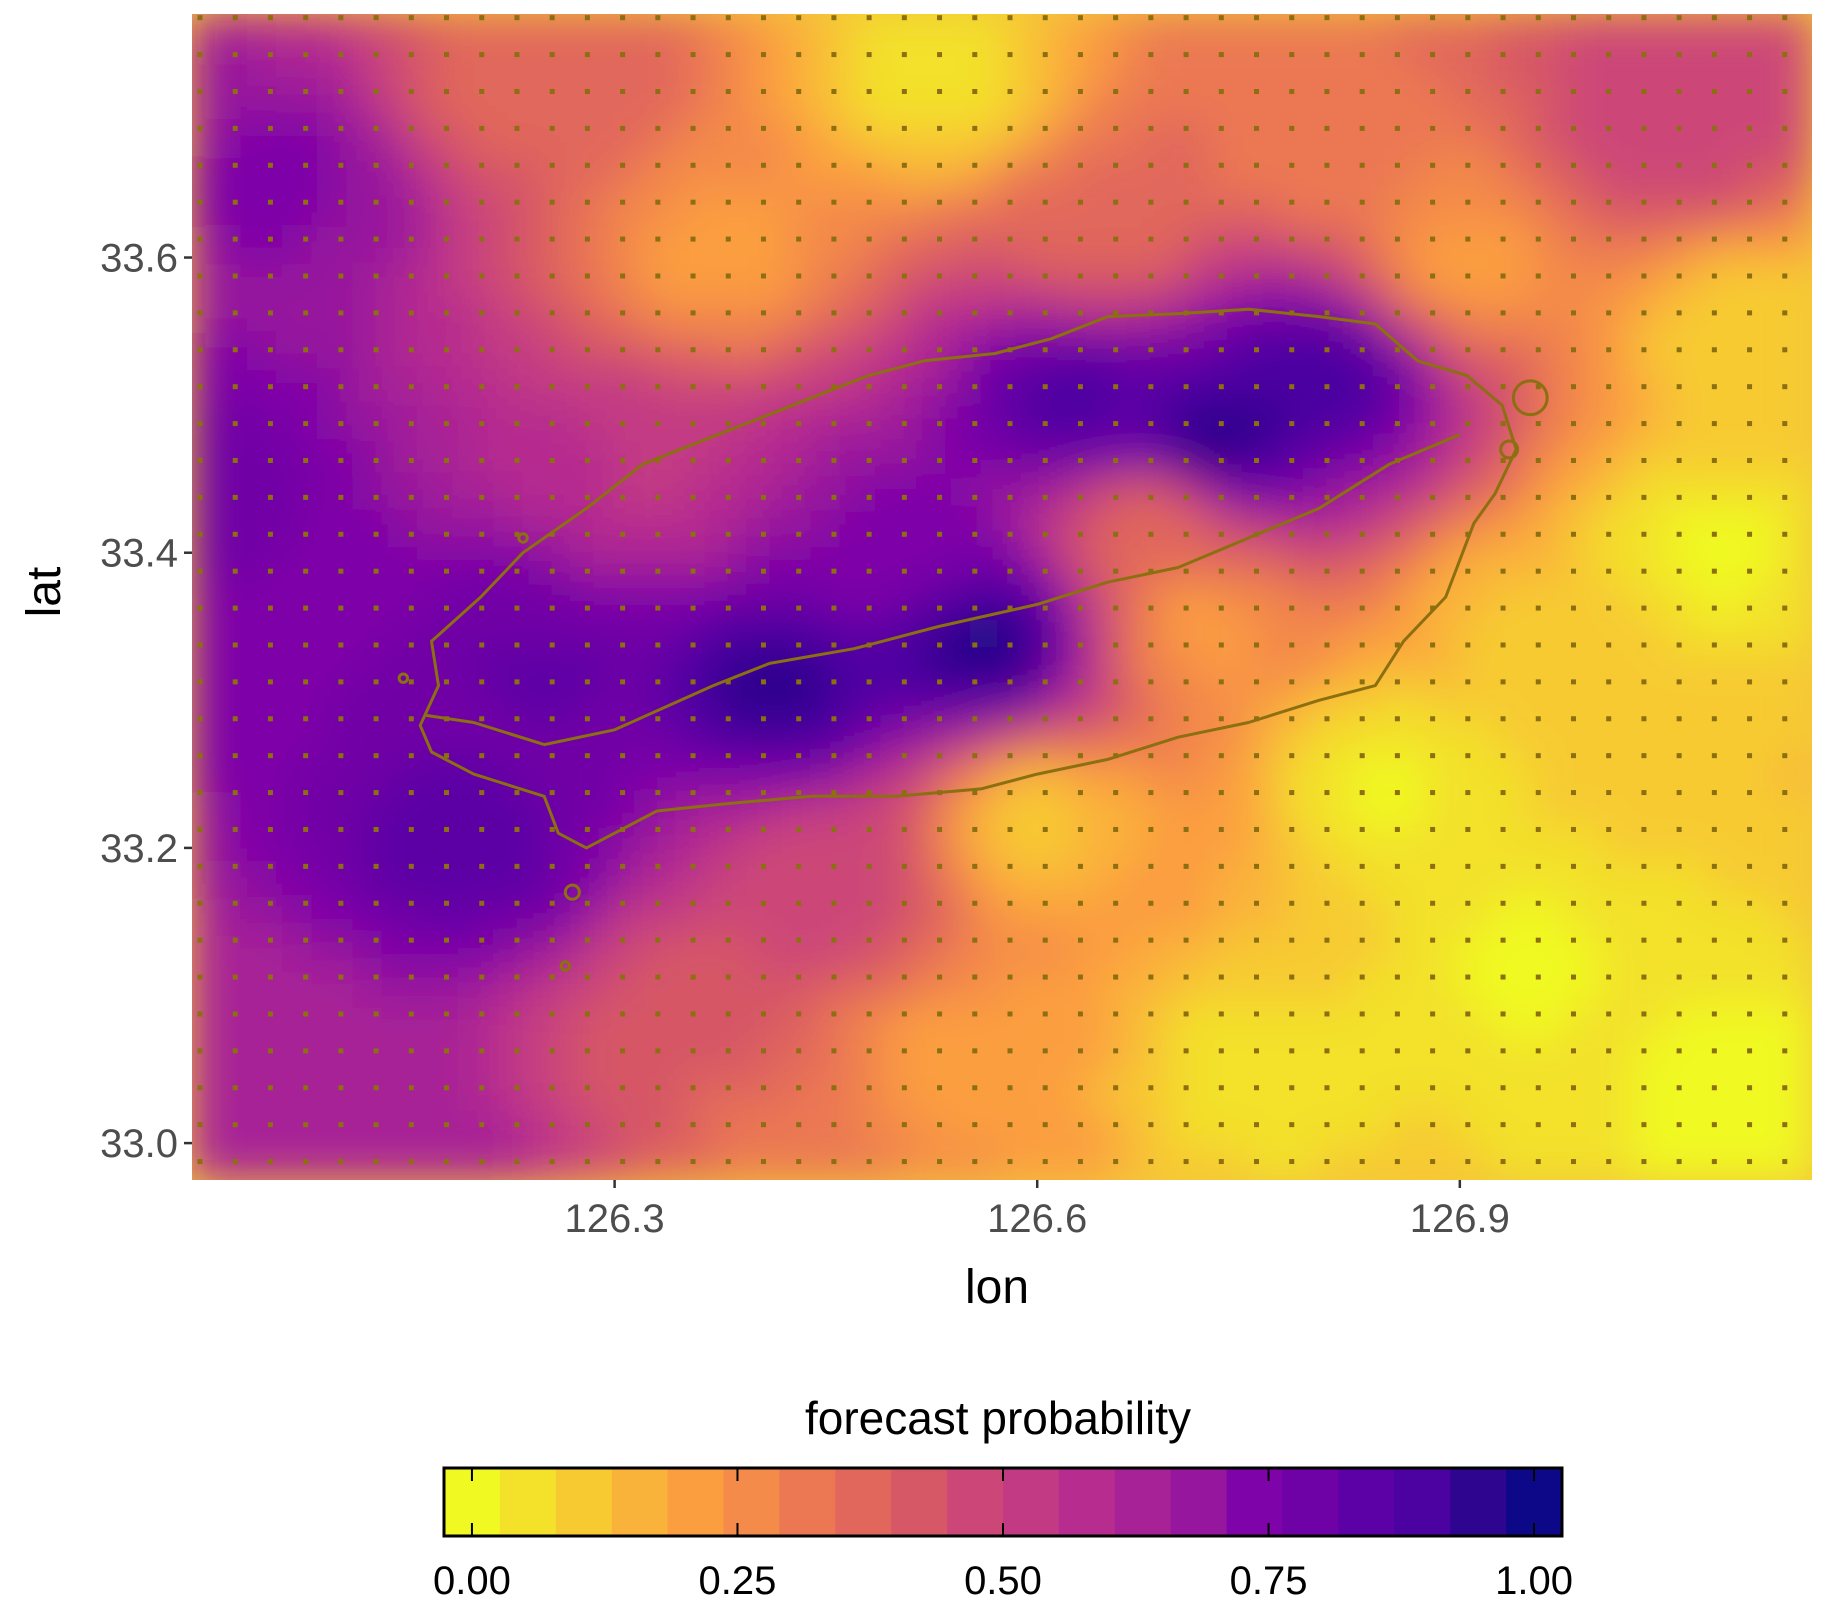 The image size is (1822, 1603). Describe the element at coordinates (528, 1502) in the screenshot. I see `legend-color-bin` at that location.